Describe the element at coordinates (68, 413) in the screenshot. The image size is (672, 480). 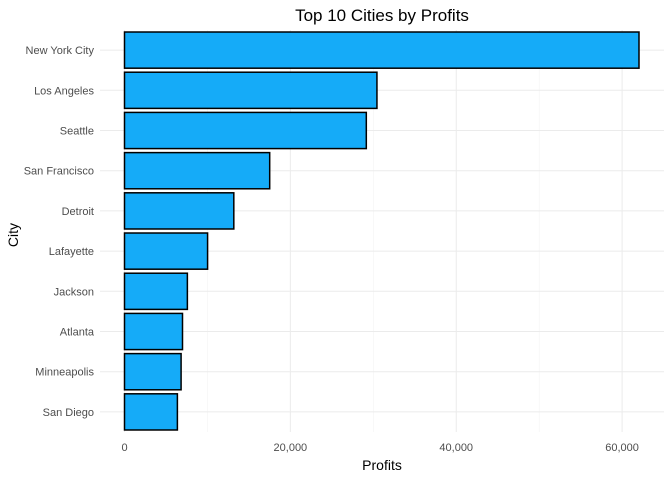
I see `y-tick-label: San Diego` at that location.